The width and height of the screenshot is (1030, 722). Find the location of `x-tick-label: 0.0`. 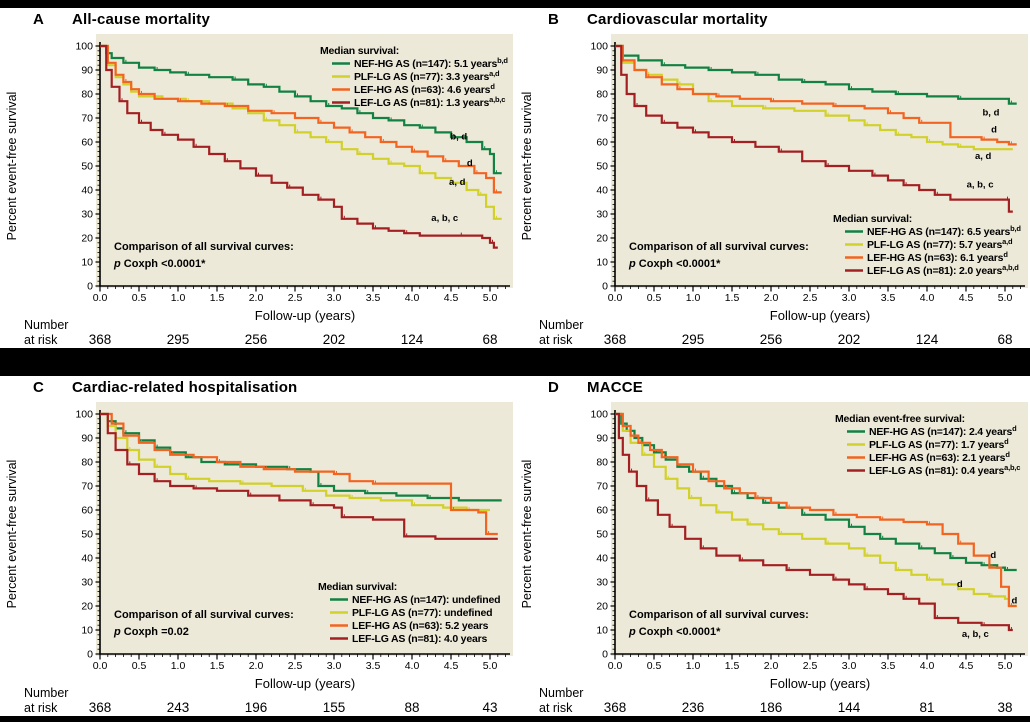

x-tick-label: 0.0 is located at coordinates (615, 666).